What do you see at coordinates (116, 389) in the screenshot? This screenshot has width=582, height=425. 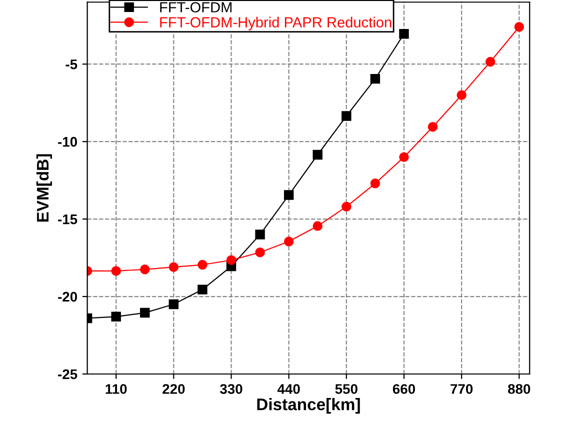 I see `x-tick-label: 110` at bounding box center [116, 389].